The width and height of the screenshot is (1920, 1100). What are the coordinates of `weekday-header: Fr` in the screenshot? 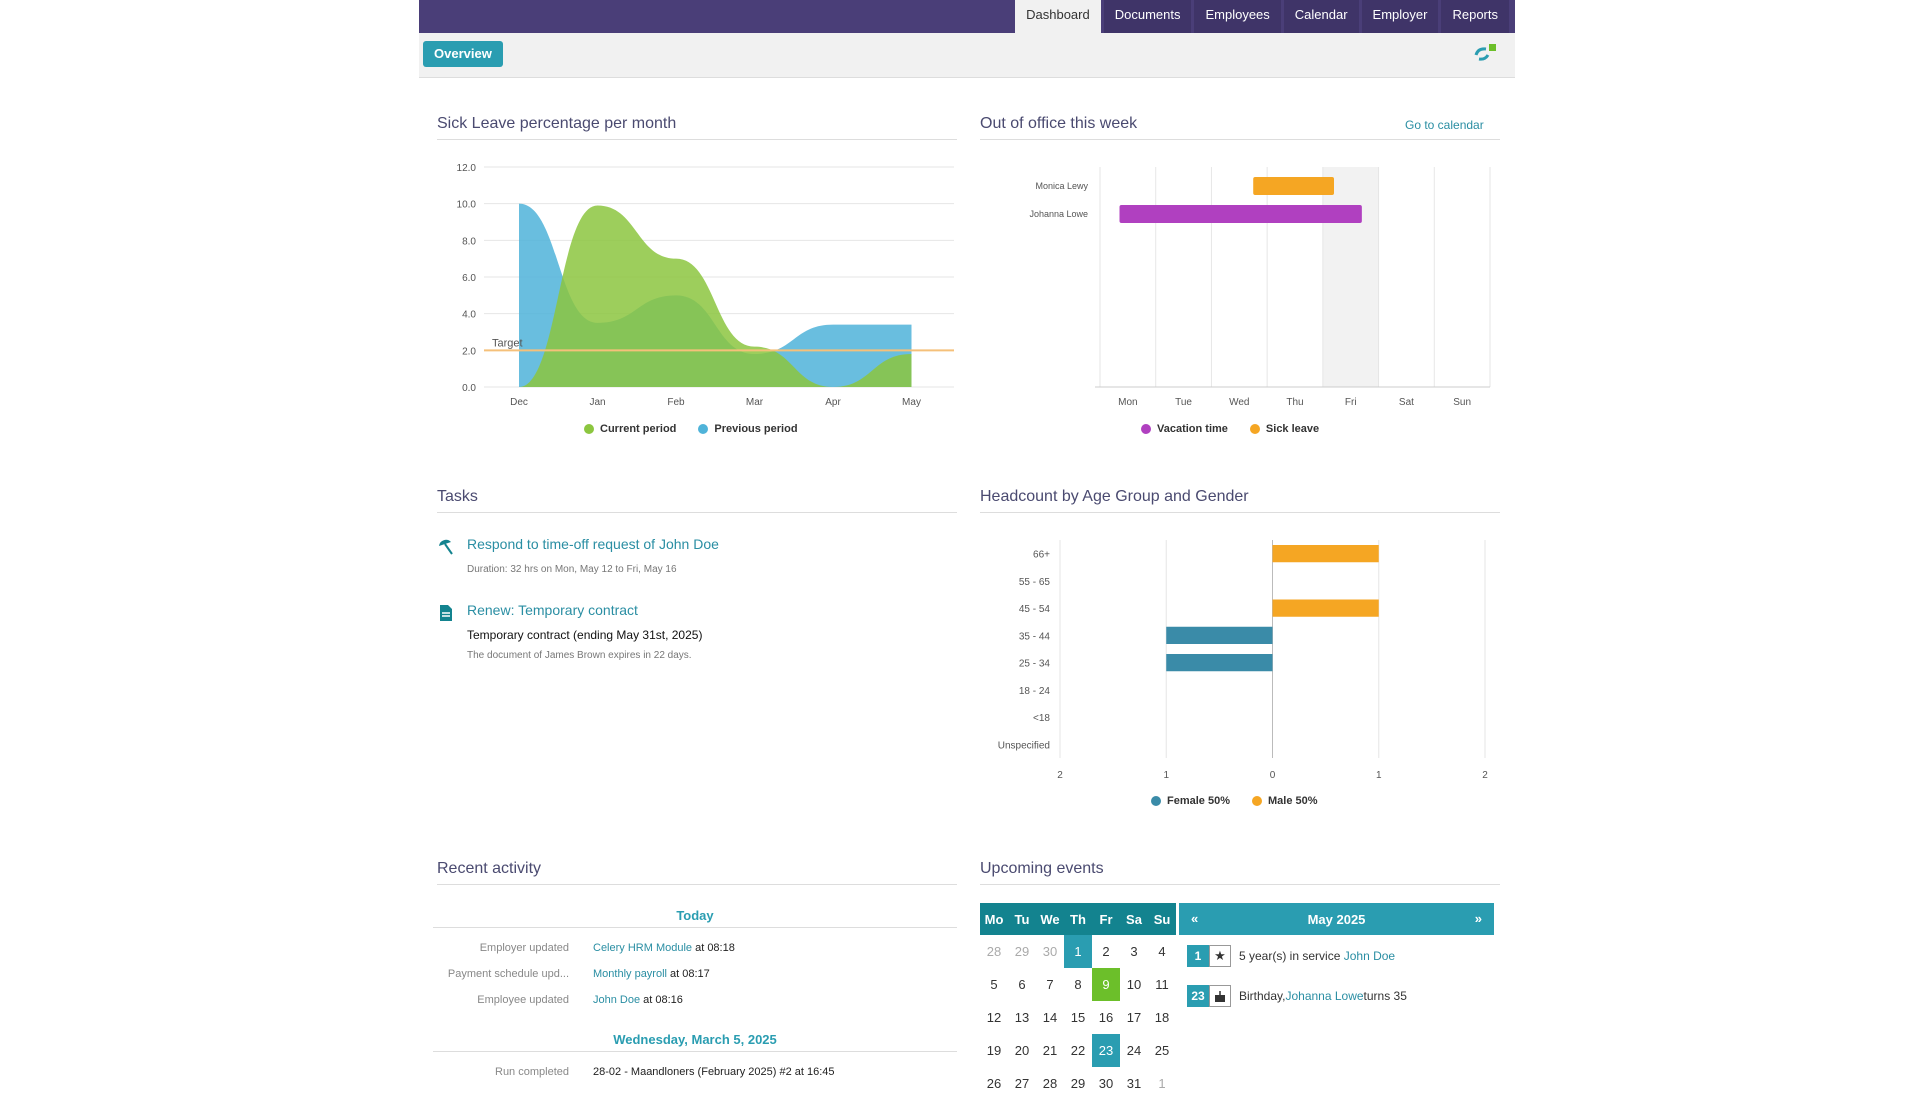 It's located at (1106, 919).